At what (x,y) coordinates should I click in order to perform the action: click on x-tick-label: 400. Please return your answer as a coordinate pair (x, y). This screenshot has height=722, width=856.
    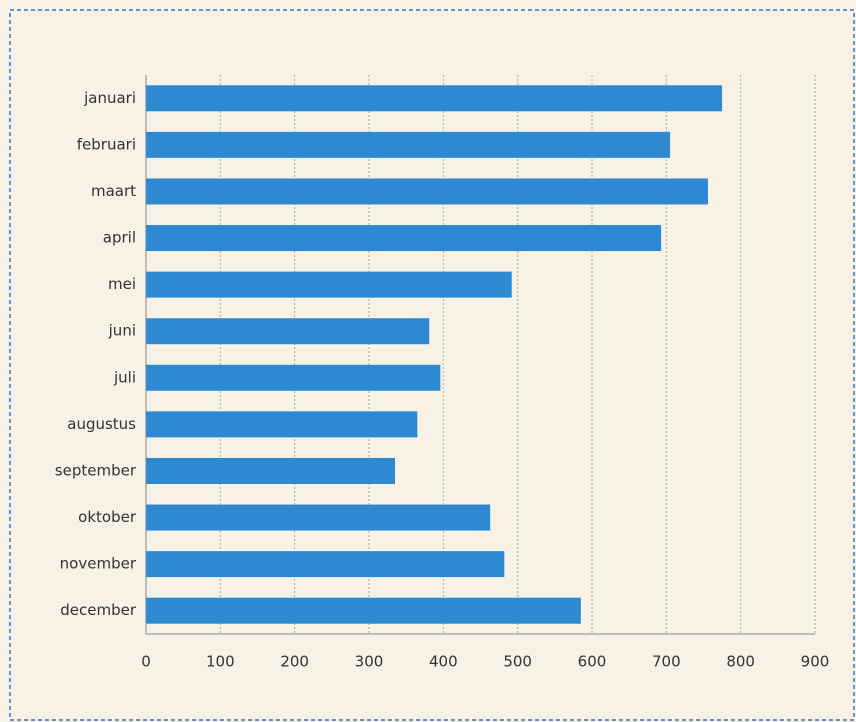
    Looking at the image, I should click on (443, 662).